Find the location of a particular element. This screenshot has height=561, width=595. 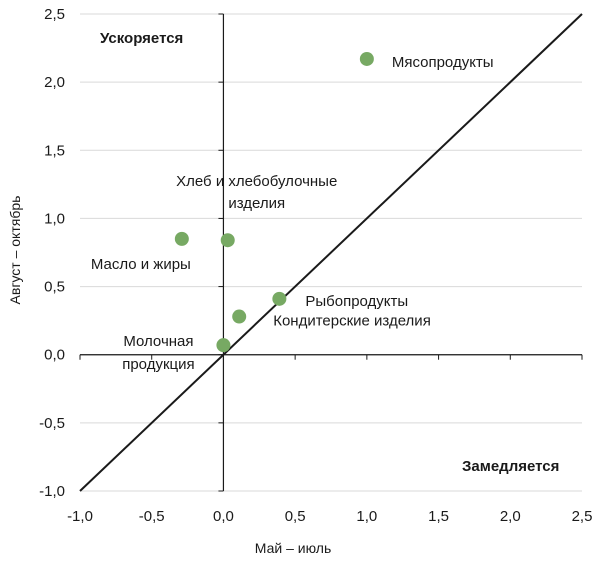

y-tick-label: 0,5 is located at coordinates (54, 287).